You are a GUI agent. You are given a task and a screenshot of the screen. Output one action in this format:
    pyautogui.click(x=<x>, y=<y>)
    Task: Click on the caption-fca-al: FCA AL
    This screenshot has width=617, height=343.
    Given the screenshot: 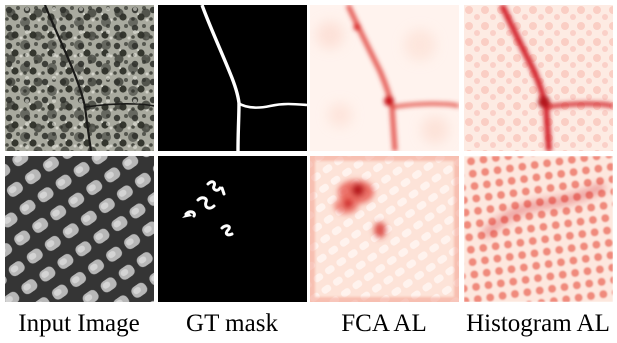 What is the action you would take?
    pyautogui.click(x=384, y=323)
    